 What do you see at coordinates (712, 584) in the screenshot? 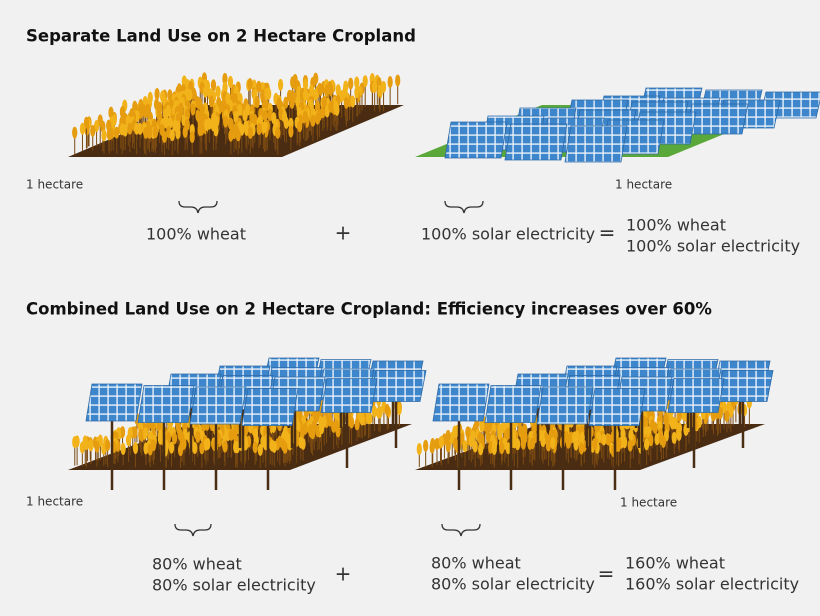
I see `result-text: 160% solar electricity` at bounding box center [712, 584].